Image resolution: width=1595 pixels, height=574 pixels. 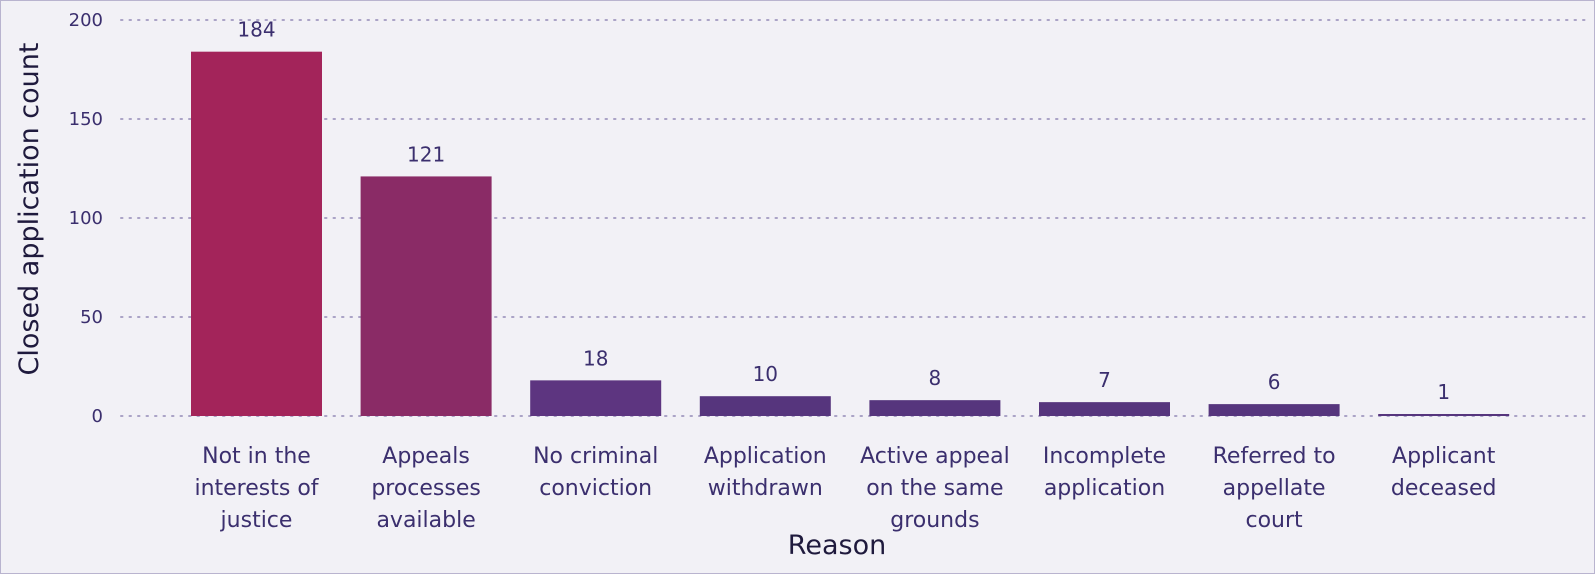 I want to click on y-tick-label: 100, so click(x=86, y=218).